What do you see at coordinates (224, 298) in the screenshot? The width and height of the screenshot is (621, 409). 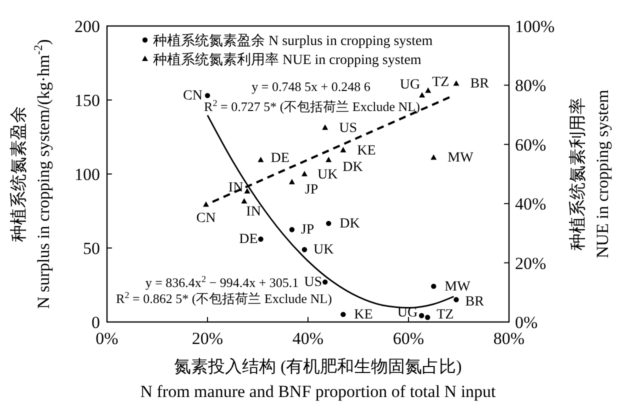 I see `annotation: R$^{2}$ = 0.862 5* (不包括荷兰 Exclude NL)` at bounding box center [224, 298].